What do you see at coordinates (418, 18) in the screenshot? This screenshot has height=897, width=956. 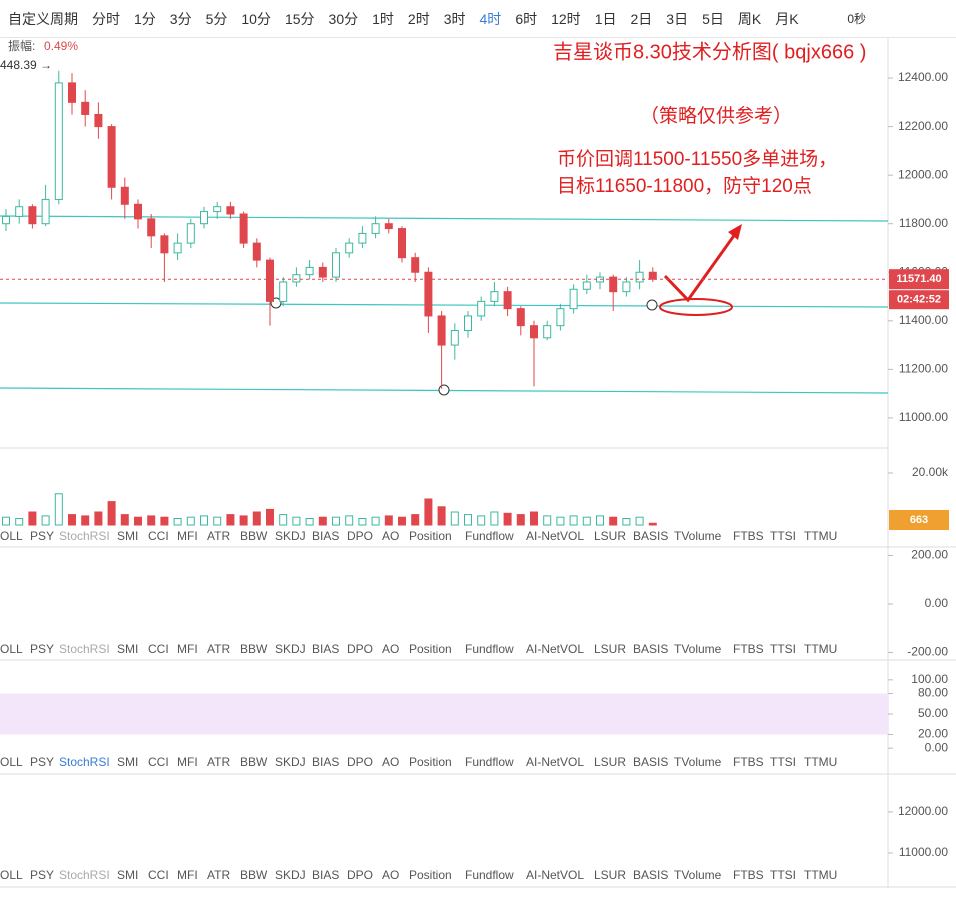 I see `period-button: 2时` at bounding box center [418, 18].